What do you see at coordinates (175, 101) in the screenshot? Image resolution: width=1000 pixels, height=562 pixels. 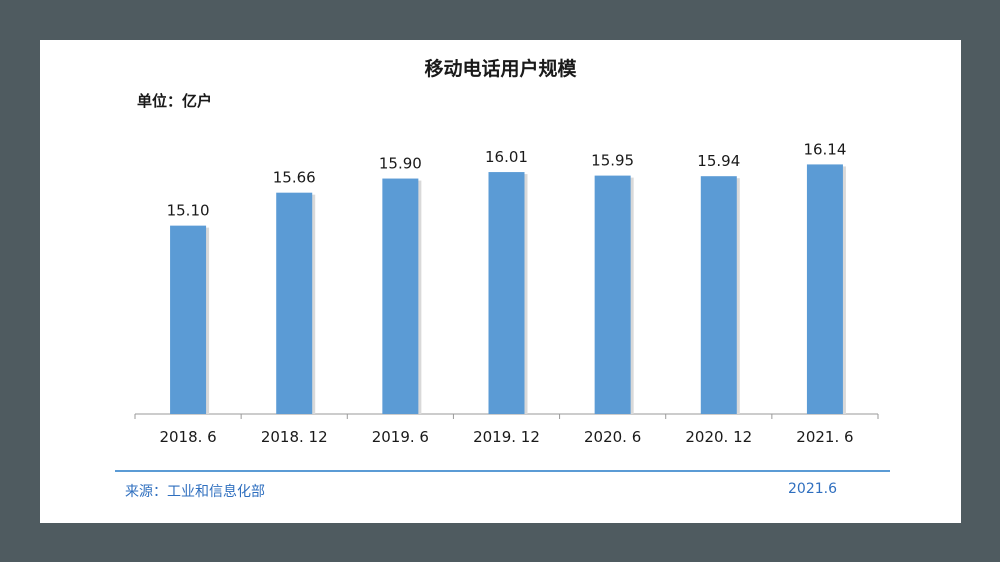 I see `unit-label: 单位：亿户` at bounding box center [175, 101].